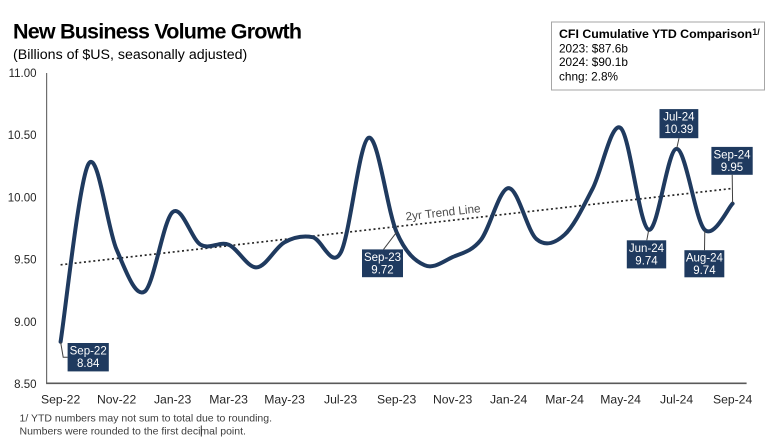 This screenshot has width=773, height=447. What do you see at coordinates (593, 49) in the screenshot?
I see `svg-text: 2023: $87.6b` at bounding box center [593, 49].